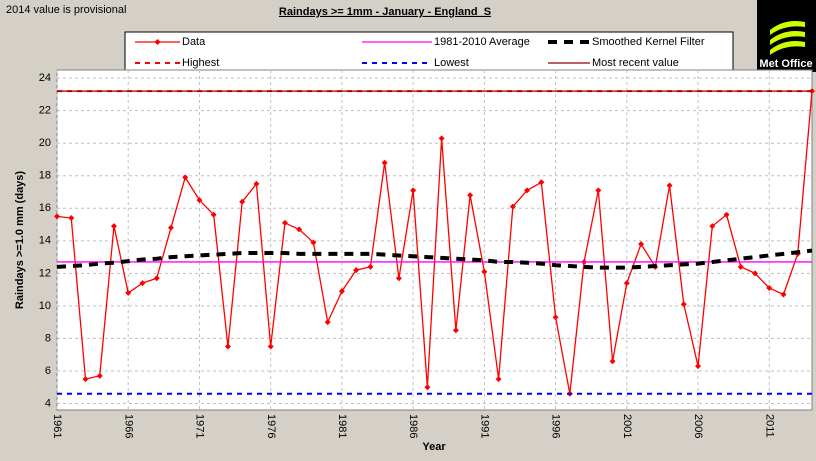  Describe the element at coordinates (627, 426) in the screenshot. I see `x-tick-label: 2001` at that location.